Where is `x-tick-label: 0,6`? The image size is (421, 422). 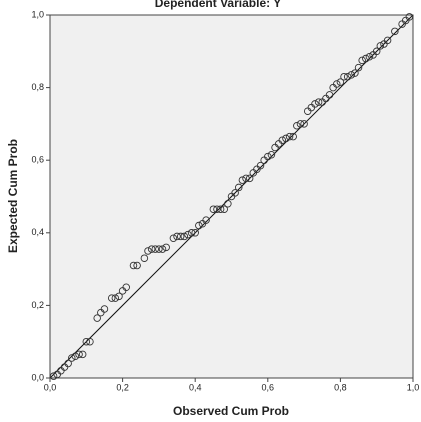
x-tick-label: 0,6 is located at coordinates (268, 387).